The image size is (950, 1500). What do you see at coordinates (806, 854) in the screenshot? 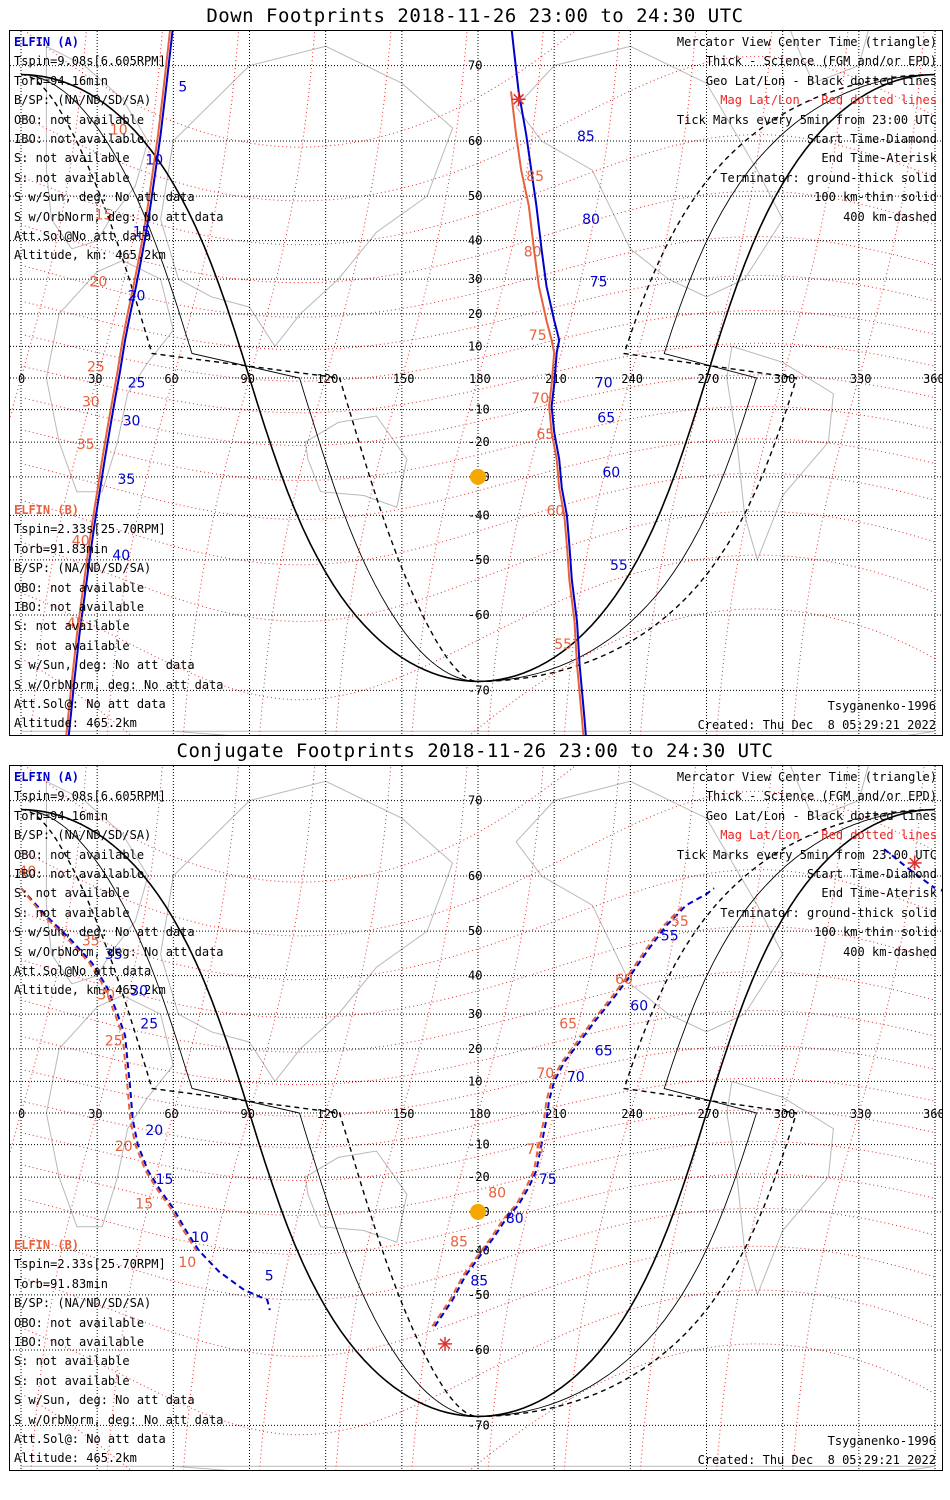
I see `legend-line: Tick Marks every 5min from 23:00 UTC` at bounding box center [806, 854].